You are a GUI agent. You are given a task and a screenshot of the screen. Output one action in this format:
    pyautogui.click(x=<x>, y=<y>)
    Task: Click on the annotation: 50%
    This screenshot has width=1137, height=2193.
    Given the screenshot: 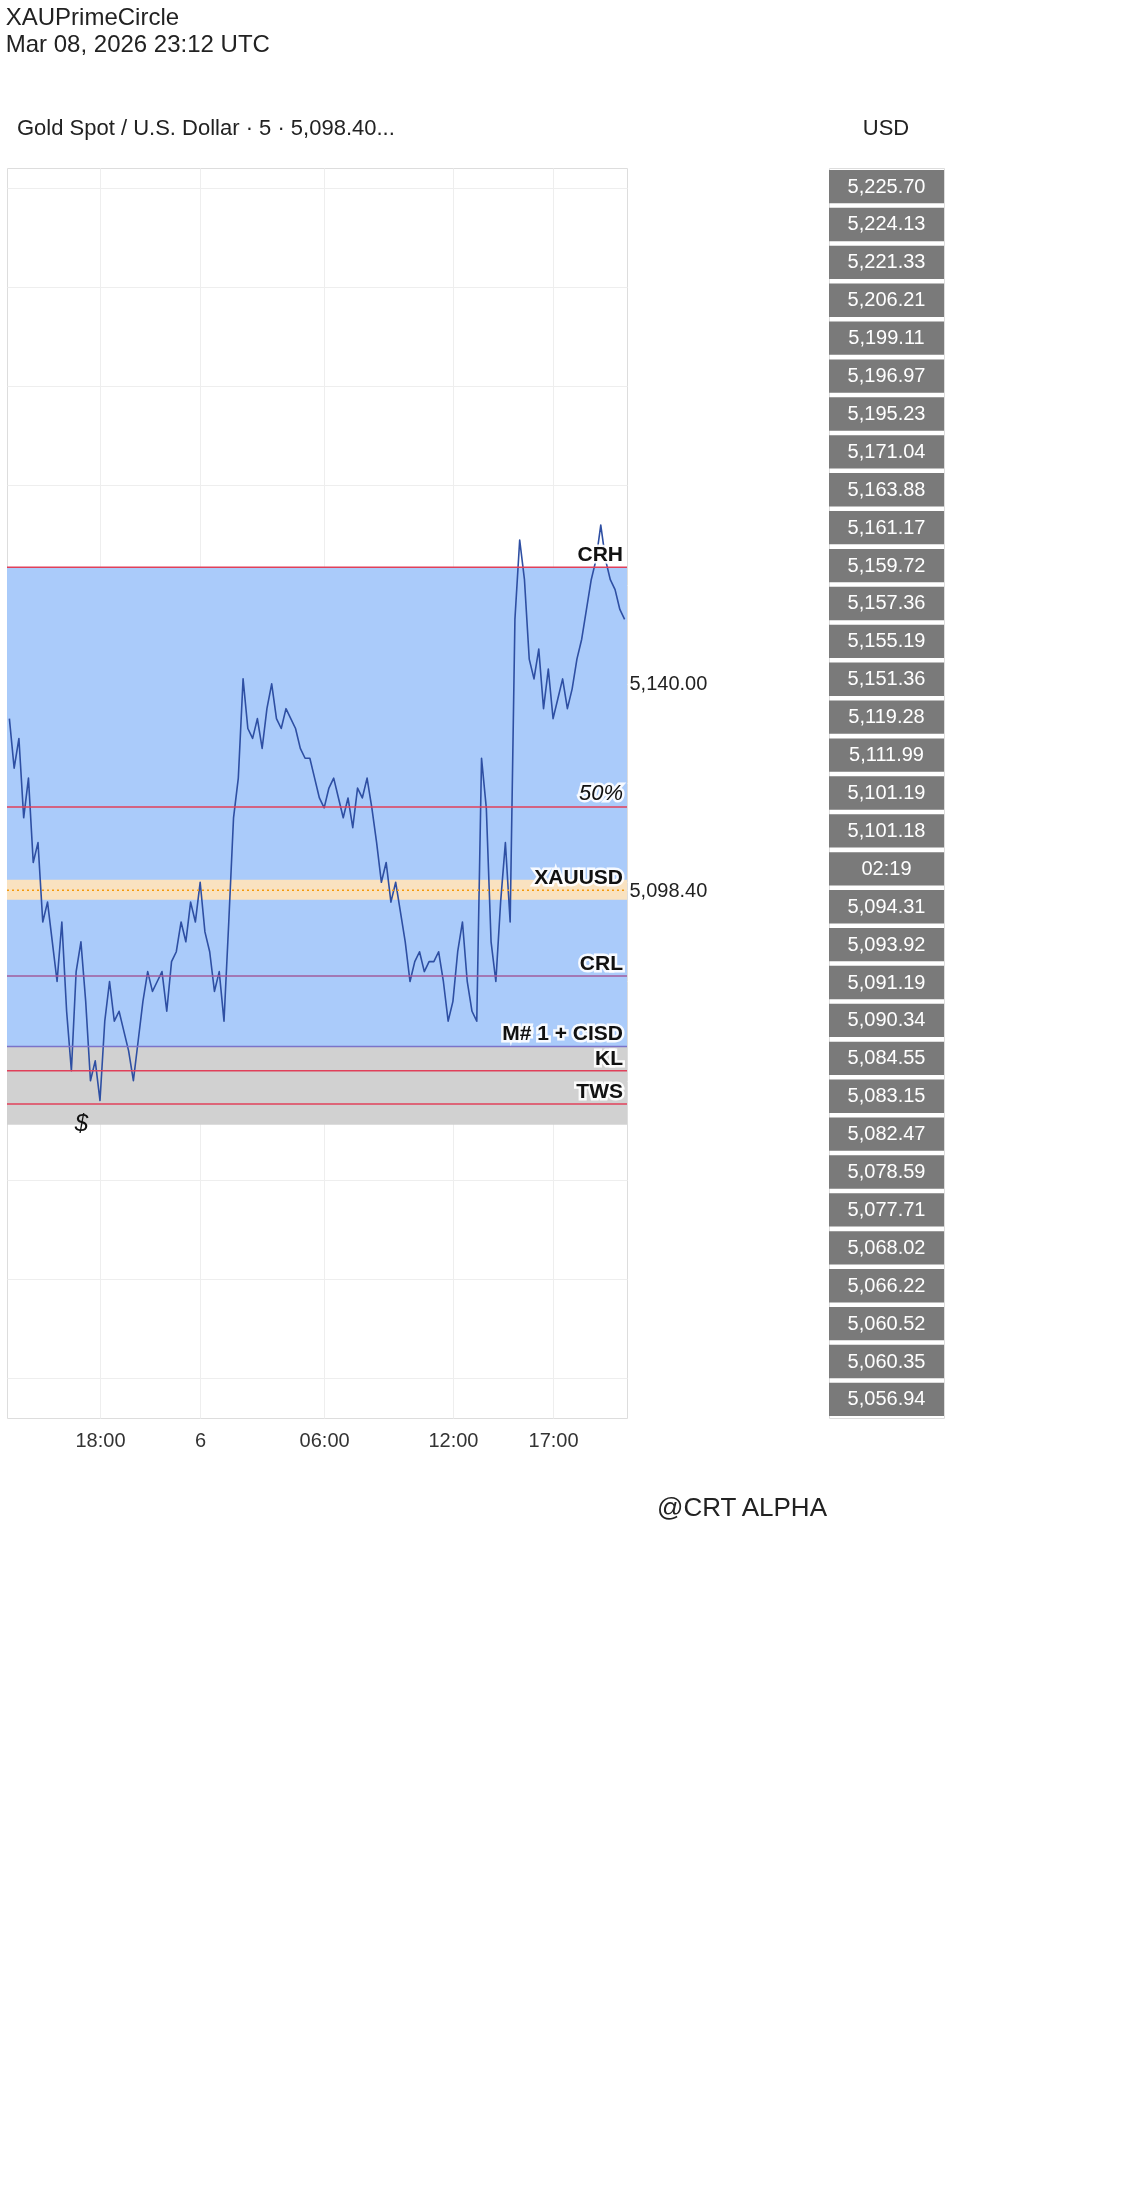 What is the action you would take?
    pyautogui.click(x=600, y=792)
    